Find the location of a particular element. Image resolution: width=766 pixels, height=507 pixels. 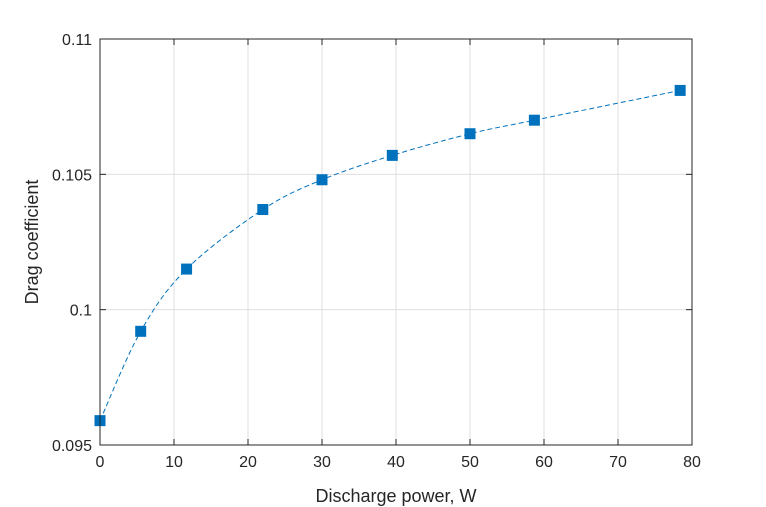

x-tick-label: 80 is located at coordinates (692, 462).